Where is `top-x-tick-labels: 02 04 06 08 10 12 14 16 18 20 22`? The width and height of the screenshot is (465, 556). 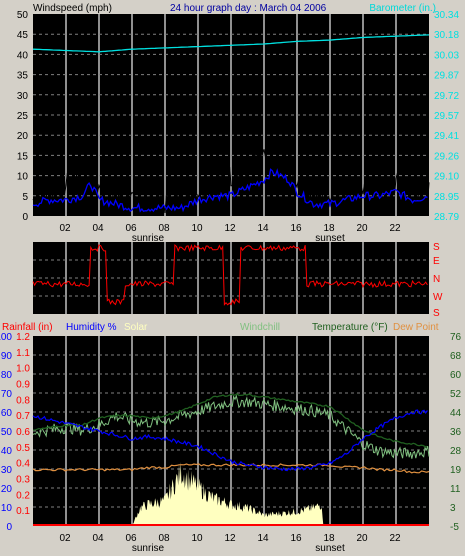 top-x-tick-labels: 02 04 06 08 10 12 14 16 18 20 22 is located at coordinates (230, 228).